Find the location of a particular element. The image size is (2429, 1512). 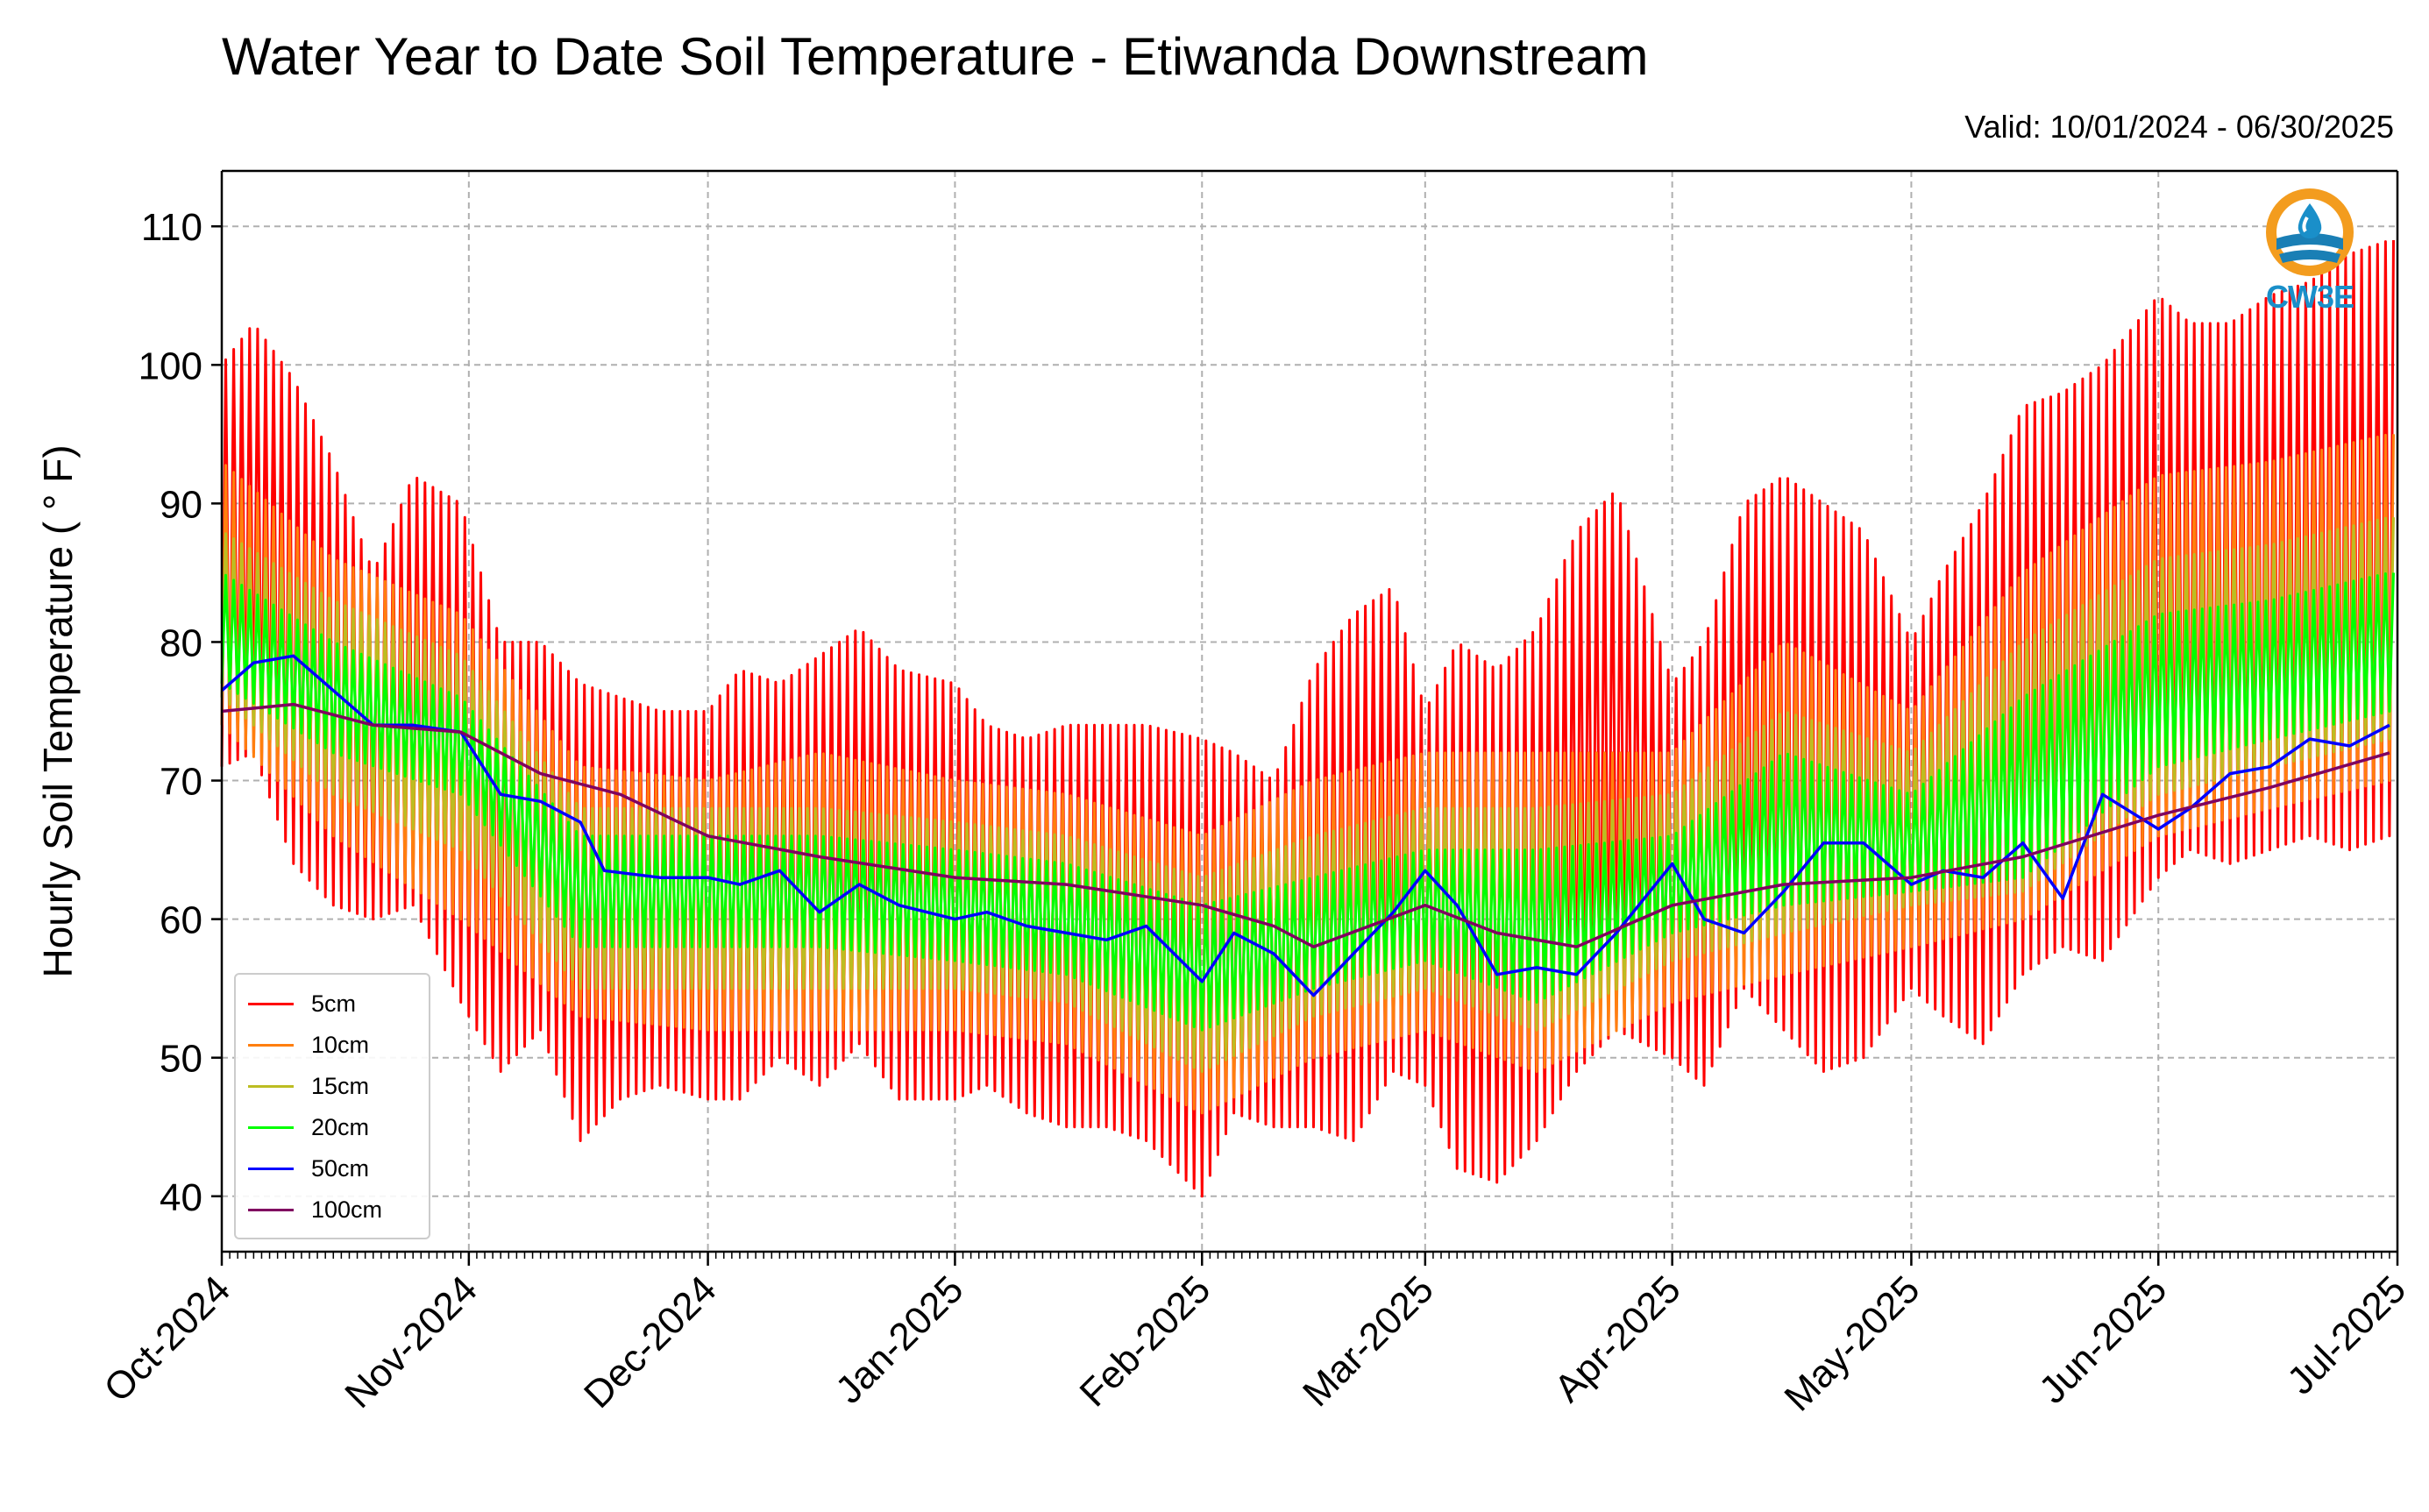

legend-swatch-20cm is located at coordinates (271, 1127).